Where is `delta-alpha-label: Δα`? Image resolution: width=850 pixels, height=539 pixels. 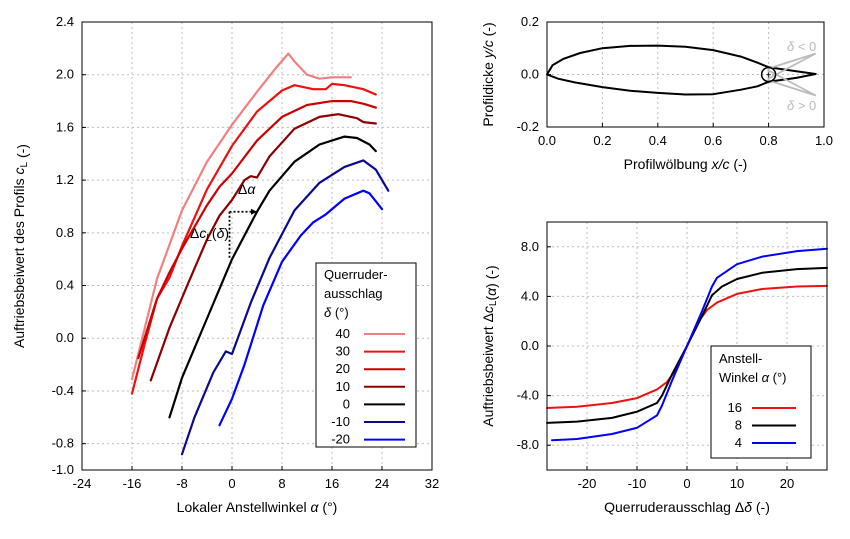
delta-alpha-label: Δα is located at coordinates (247, 189).